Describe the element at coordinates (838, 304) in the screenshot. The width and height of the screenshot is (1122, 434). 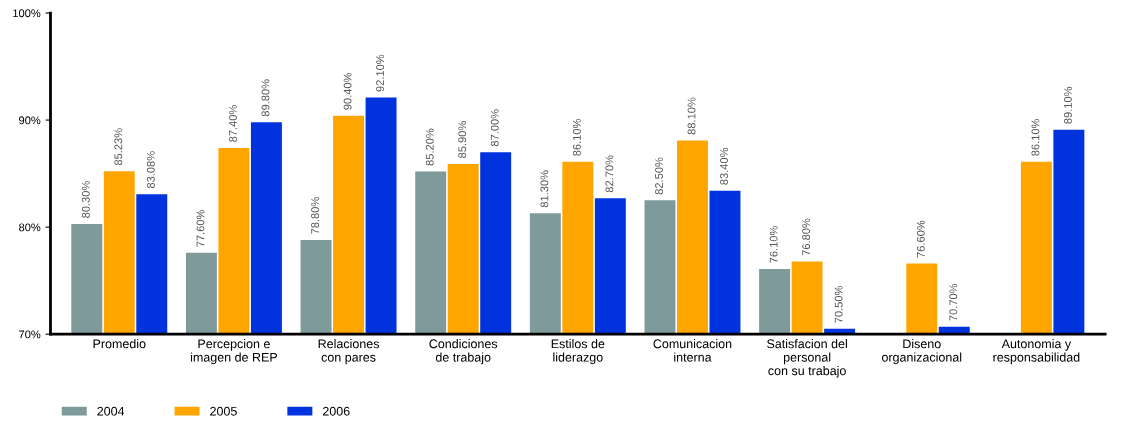
I see `data-label: 70.50%` at that location.